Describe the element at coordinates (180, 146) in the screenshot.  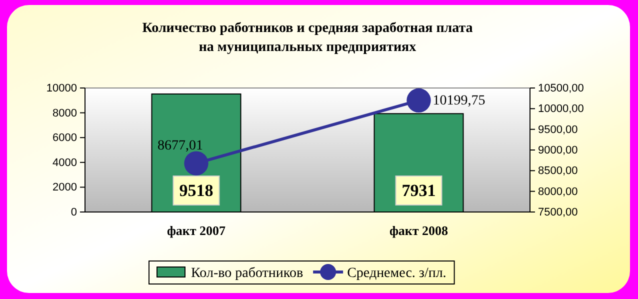
I see `data-label: 8677,01` at that location.